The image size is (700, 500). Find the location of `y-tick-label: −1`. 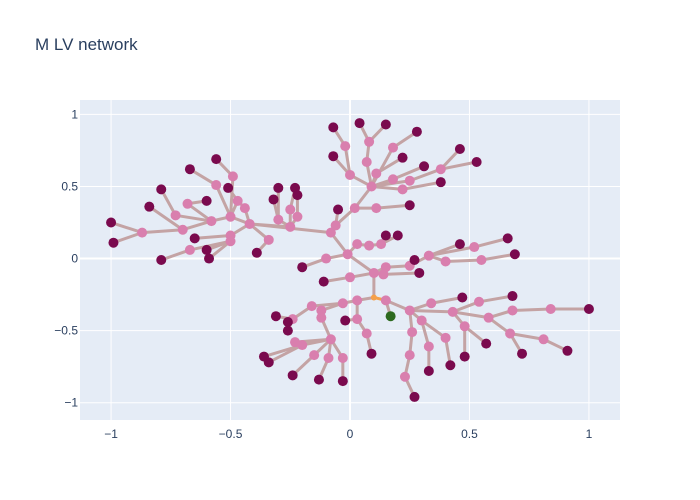

y-tick-label: −1 is located at coordinates (71, 403).